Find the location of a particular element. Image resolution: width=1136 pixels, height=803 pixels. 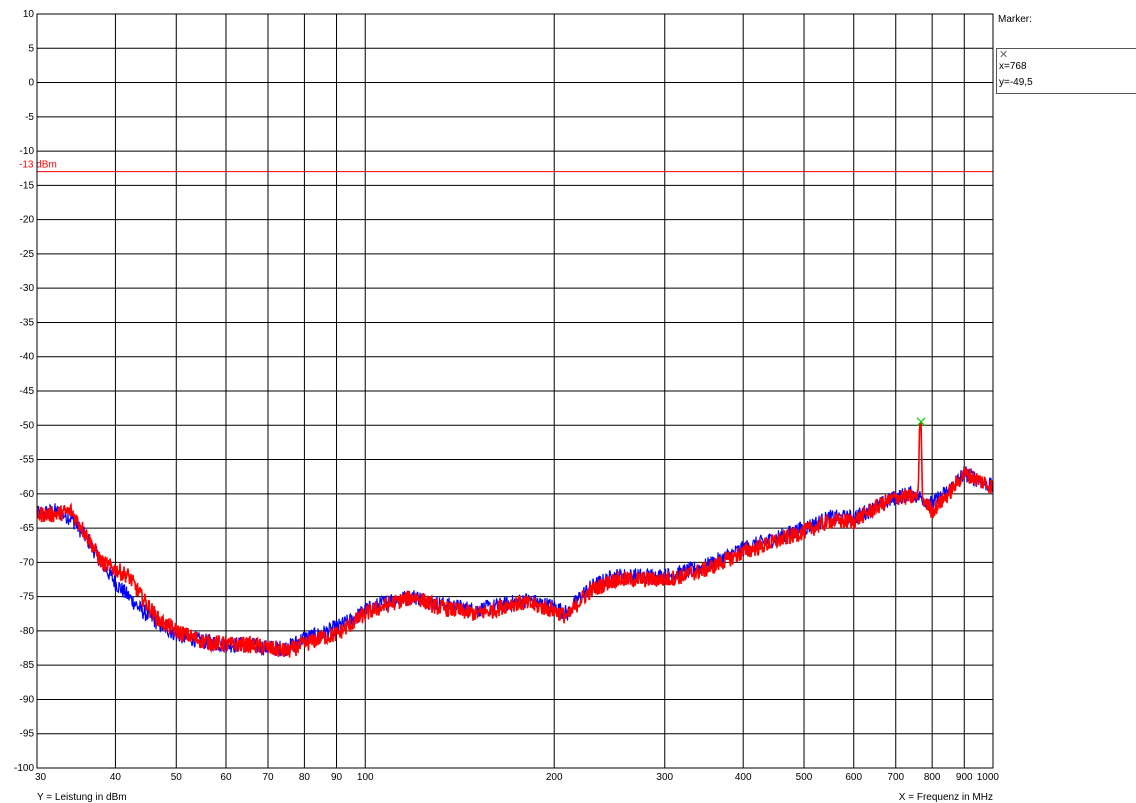

y-tick-label: -100 is located at coordinates (24, 768).